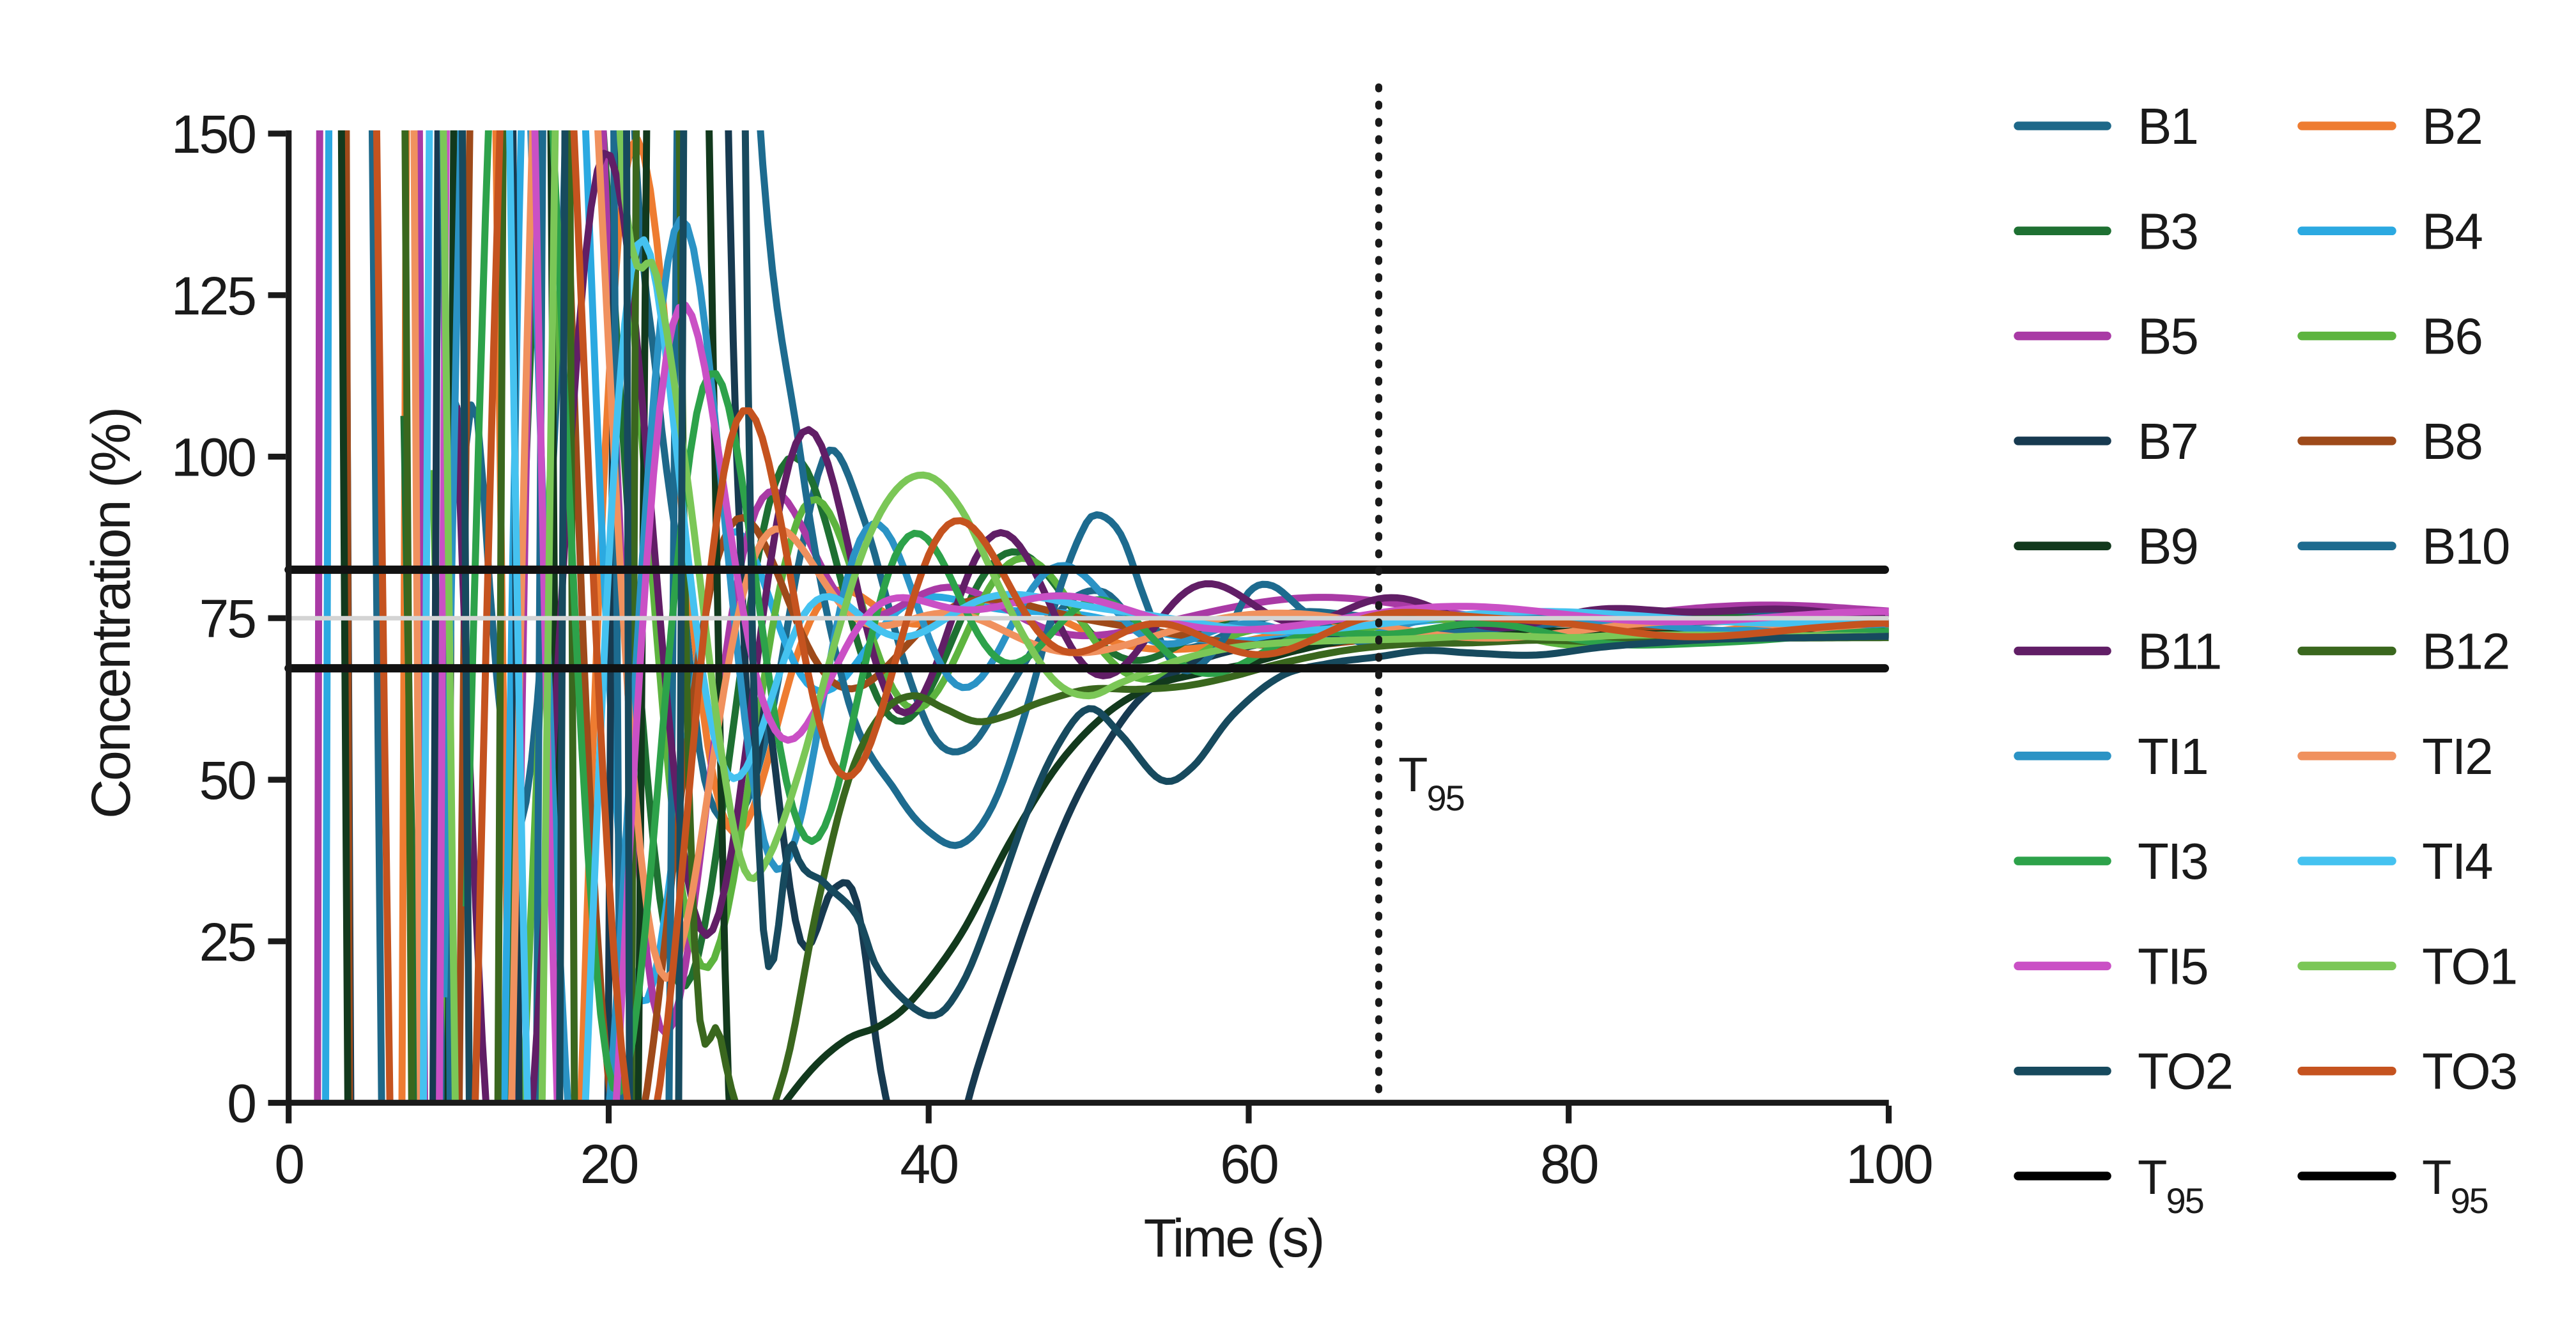 Image resolution: width=2576 pixels, height=1323 pixels. Describe the element at coordinates (1233, 1238) in the screenshot. I see `svg-text: Time (s)` at that location.